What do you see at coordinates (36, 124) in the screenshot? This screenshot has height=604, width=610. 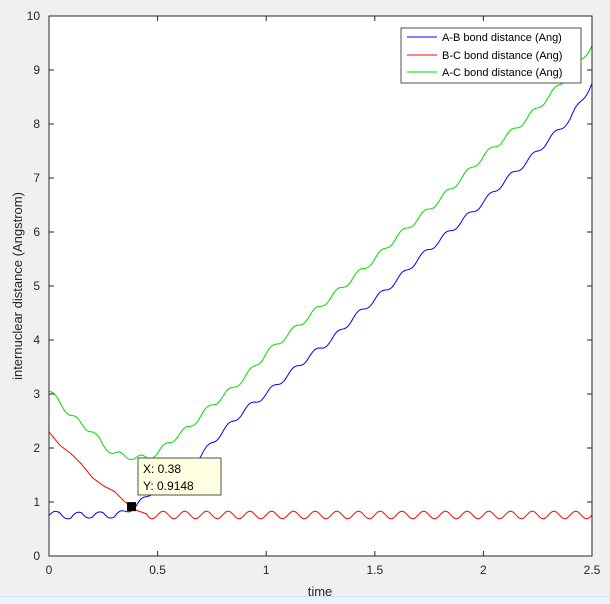 I see `y-tick-label: 8` at bounding box center [36, 124].